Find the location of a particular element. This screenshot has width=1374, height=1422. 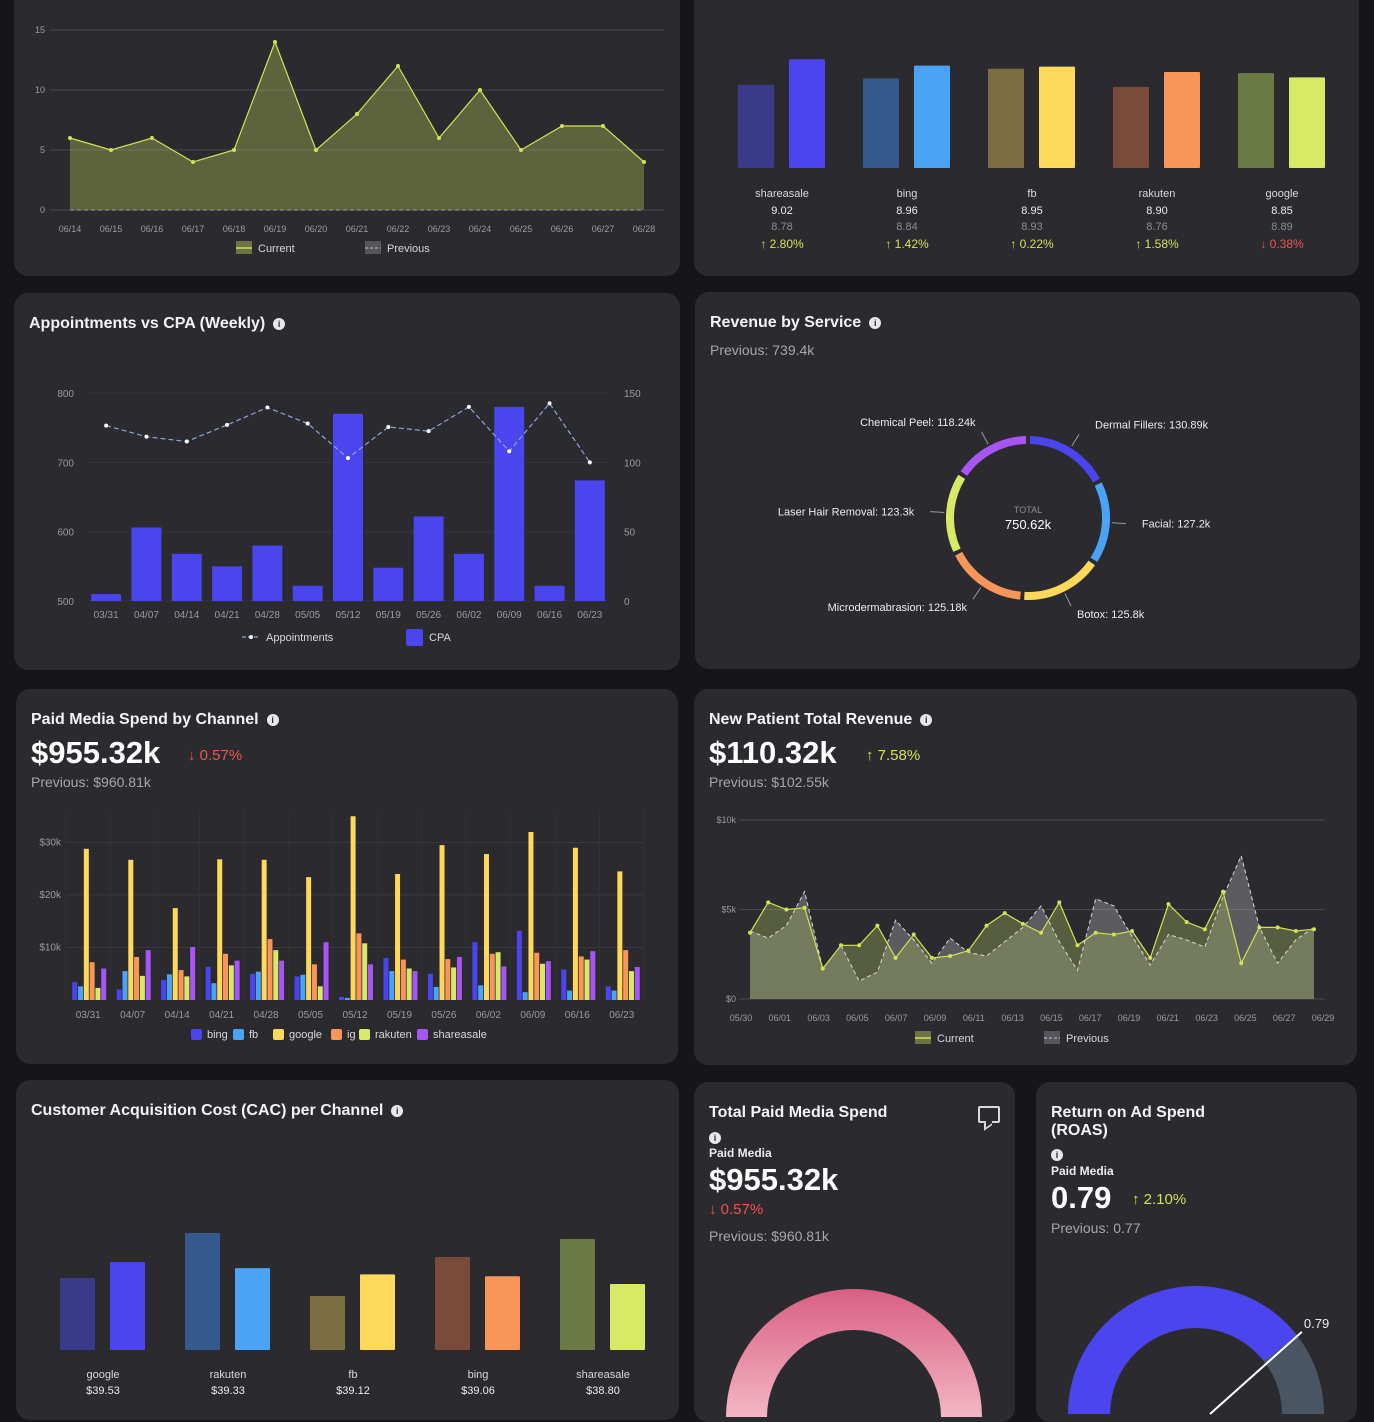

appointments-title: Appointments vs CPA (Weekly) i is located at coordinates (157, 324).